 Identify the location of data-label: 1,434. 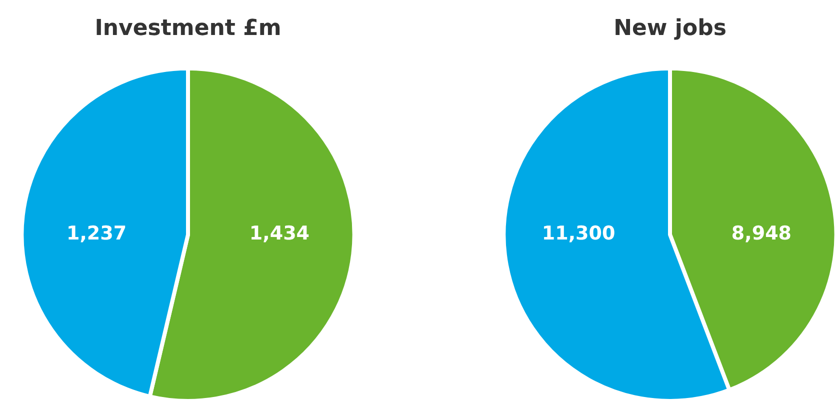
(279, 233).